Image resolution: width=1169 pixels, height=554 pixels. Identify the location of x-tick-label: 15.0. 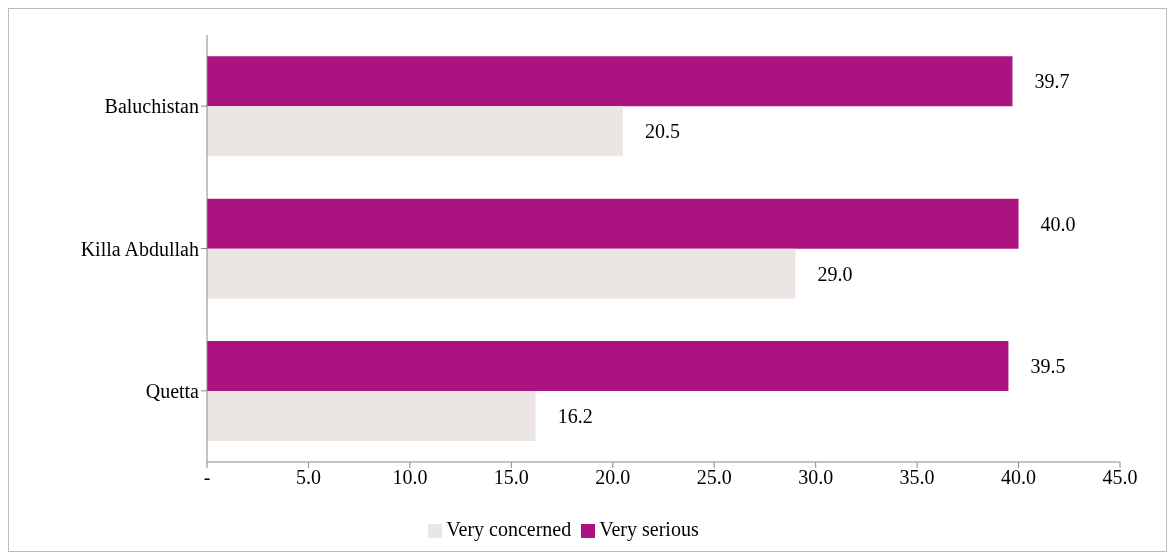
(511, 477).